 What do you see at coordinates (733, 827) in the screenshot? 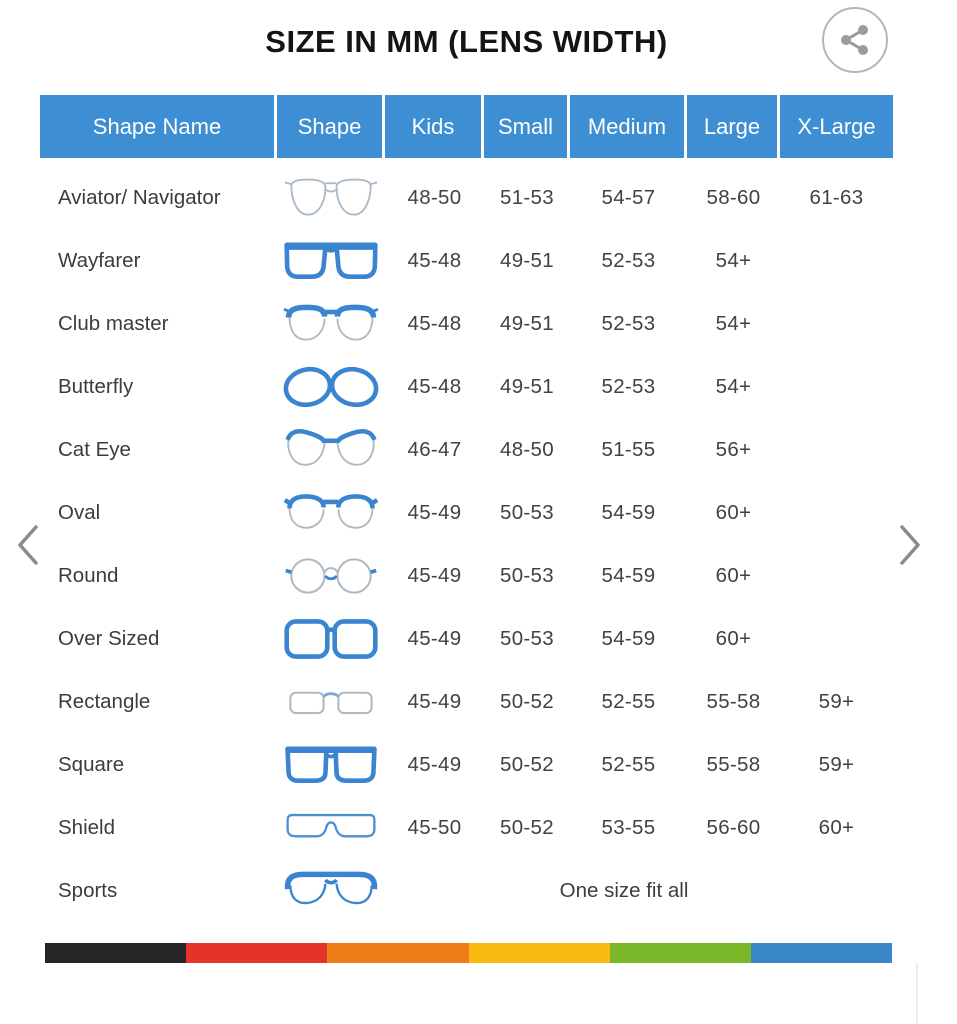
I see `size-cell-large: 56-60` at bounding box center [733, 827].